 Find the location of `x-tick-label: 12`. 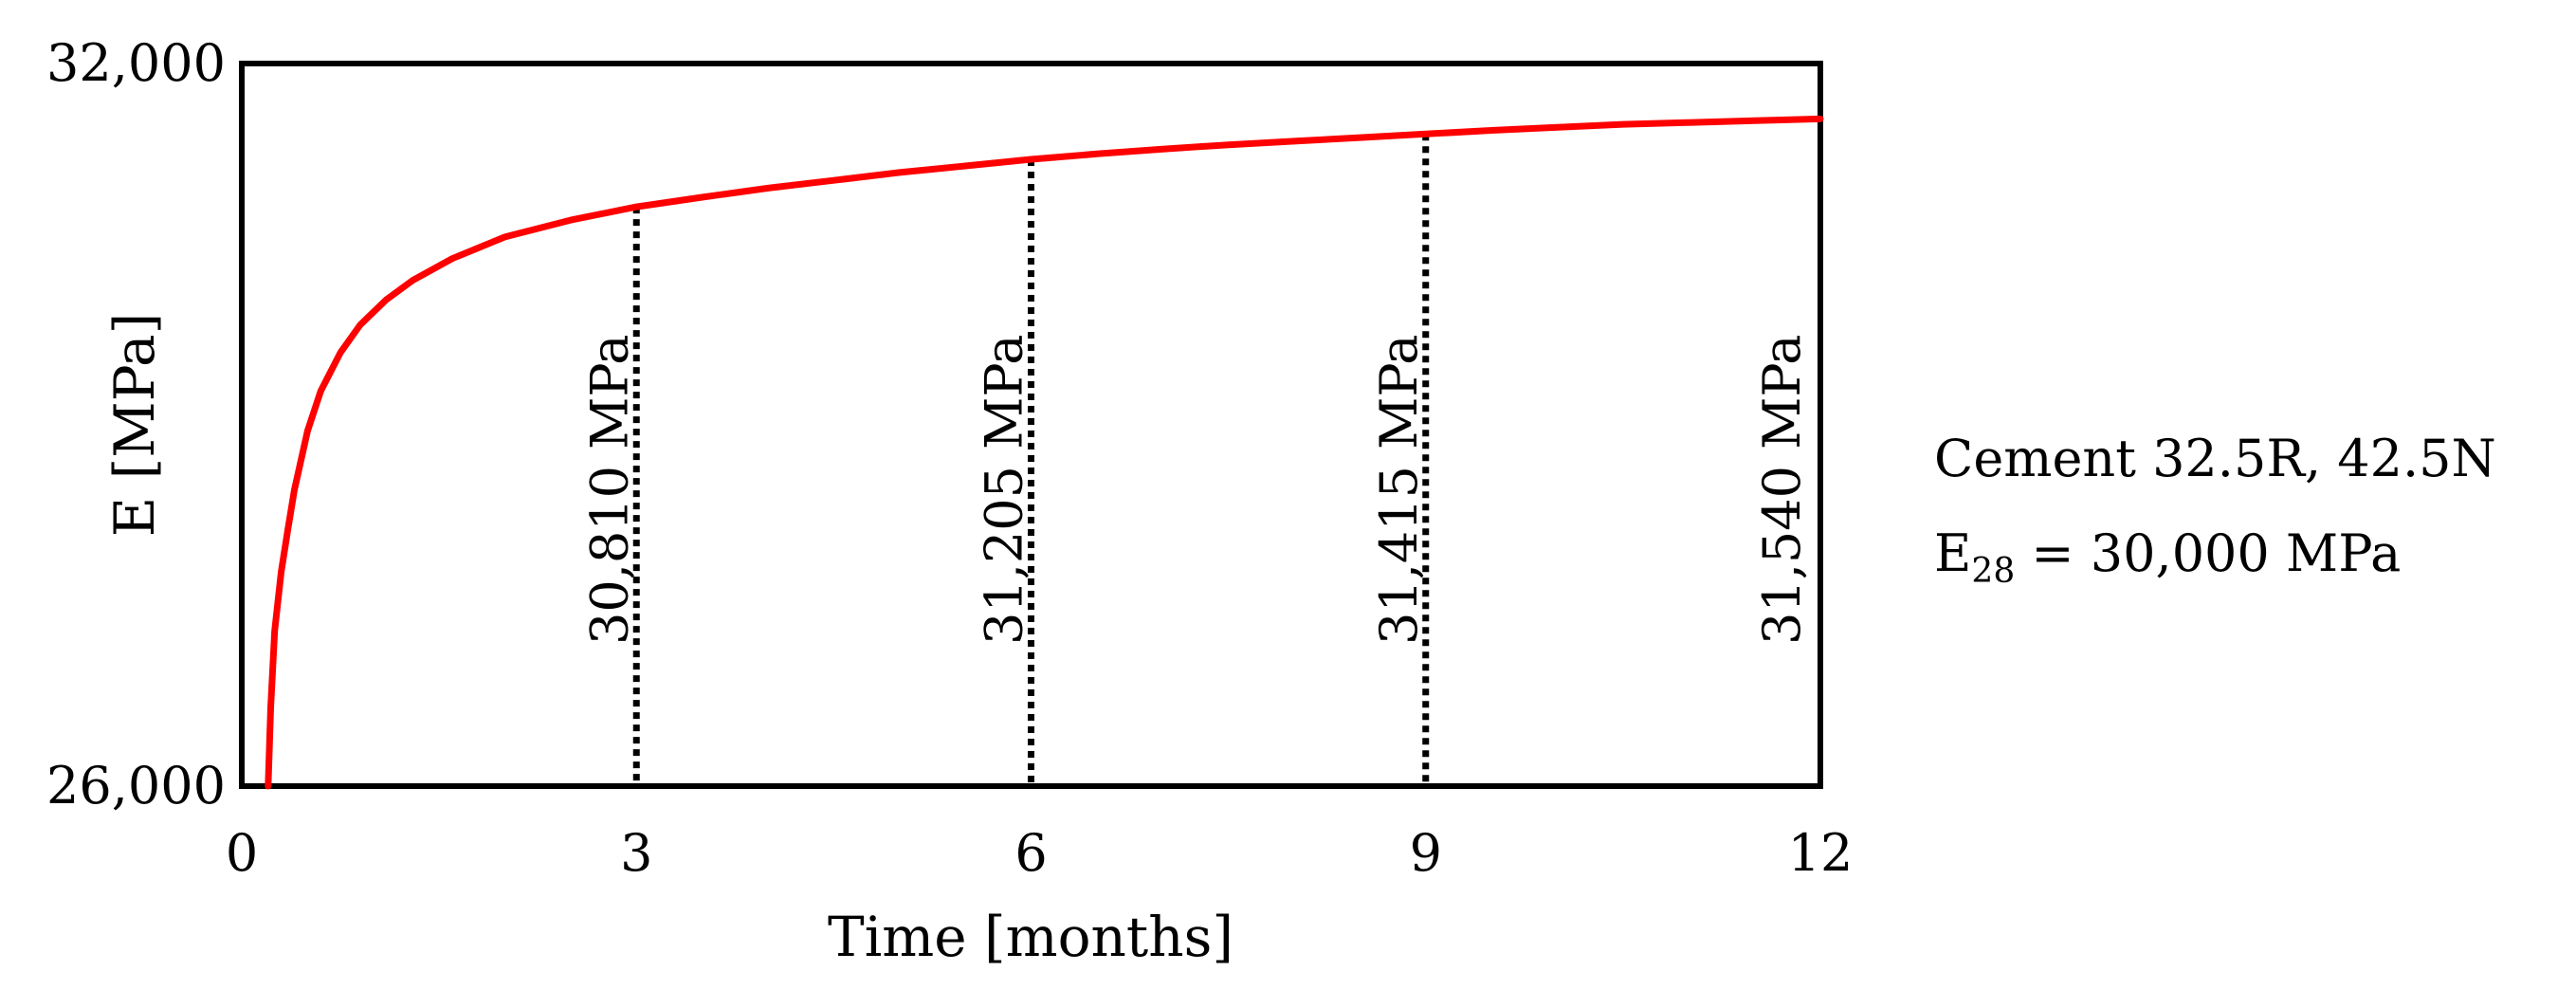

x-tick-label: 12 is located at coordinates (1821, 853).